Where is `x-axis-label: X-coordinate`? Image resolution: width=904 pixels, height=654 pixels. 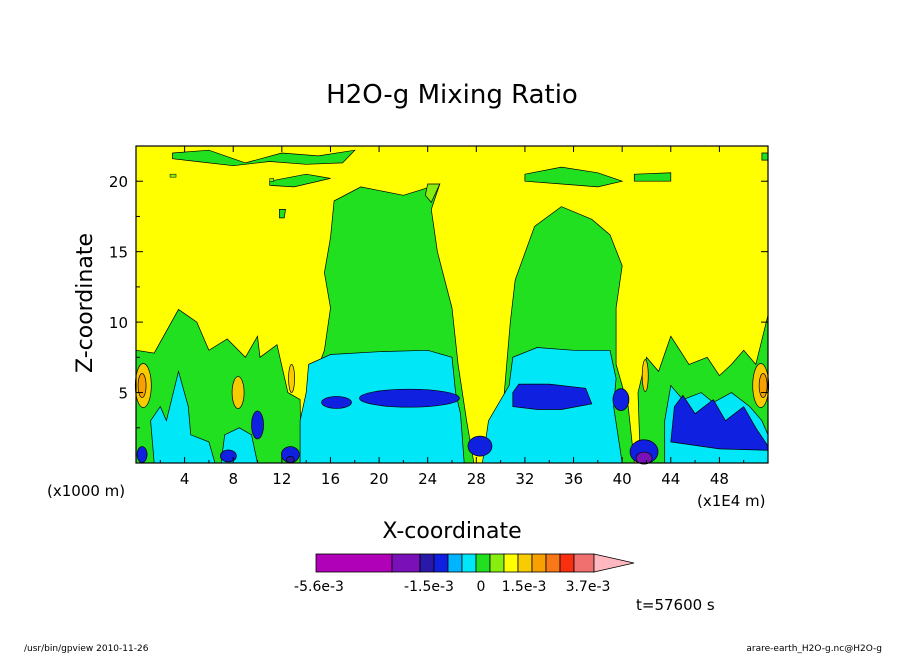 x-axis-label: X-coordinate is located at coordinates (451, 531).